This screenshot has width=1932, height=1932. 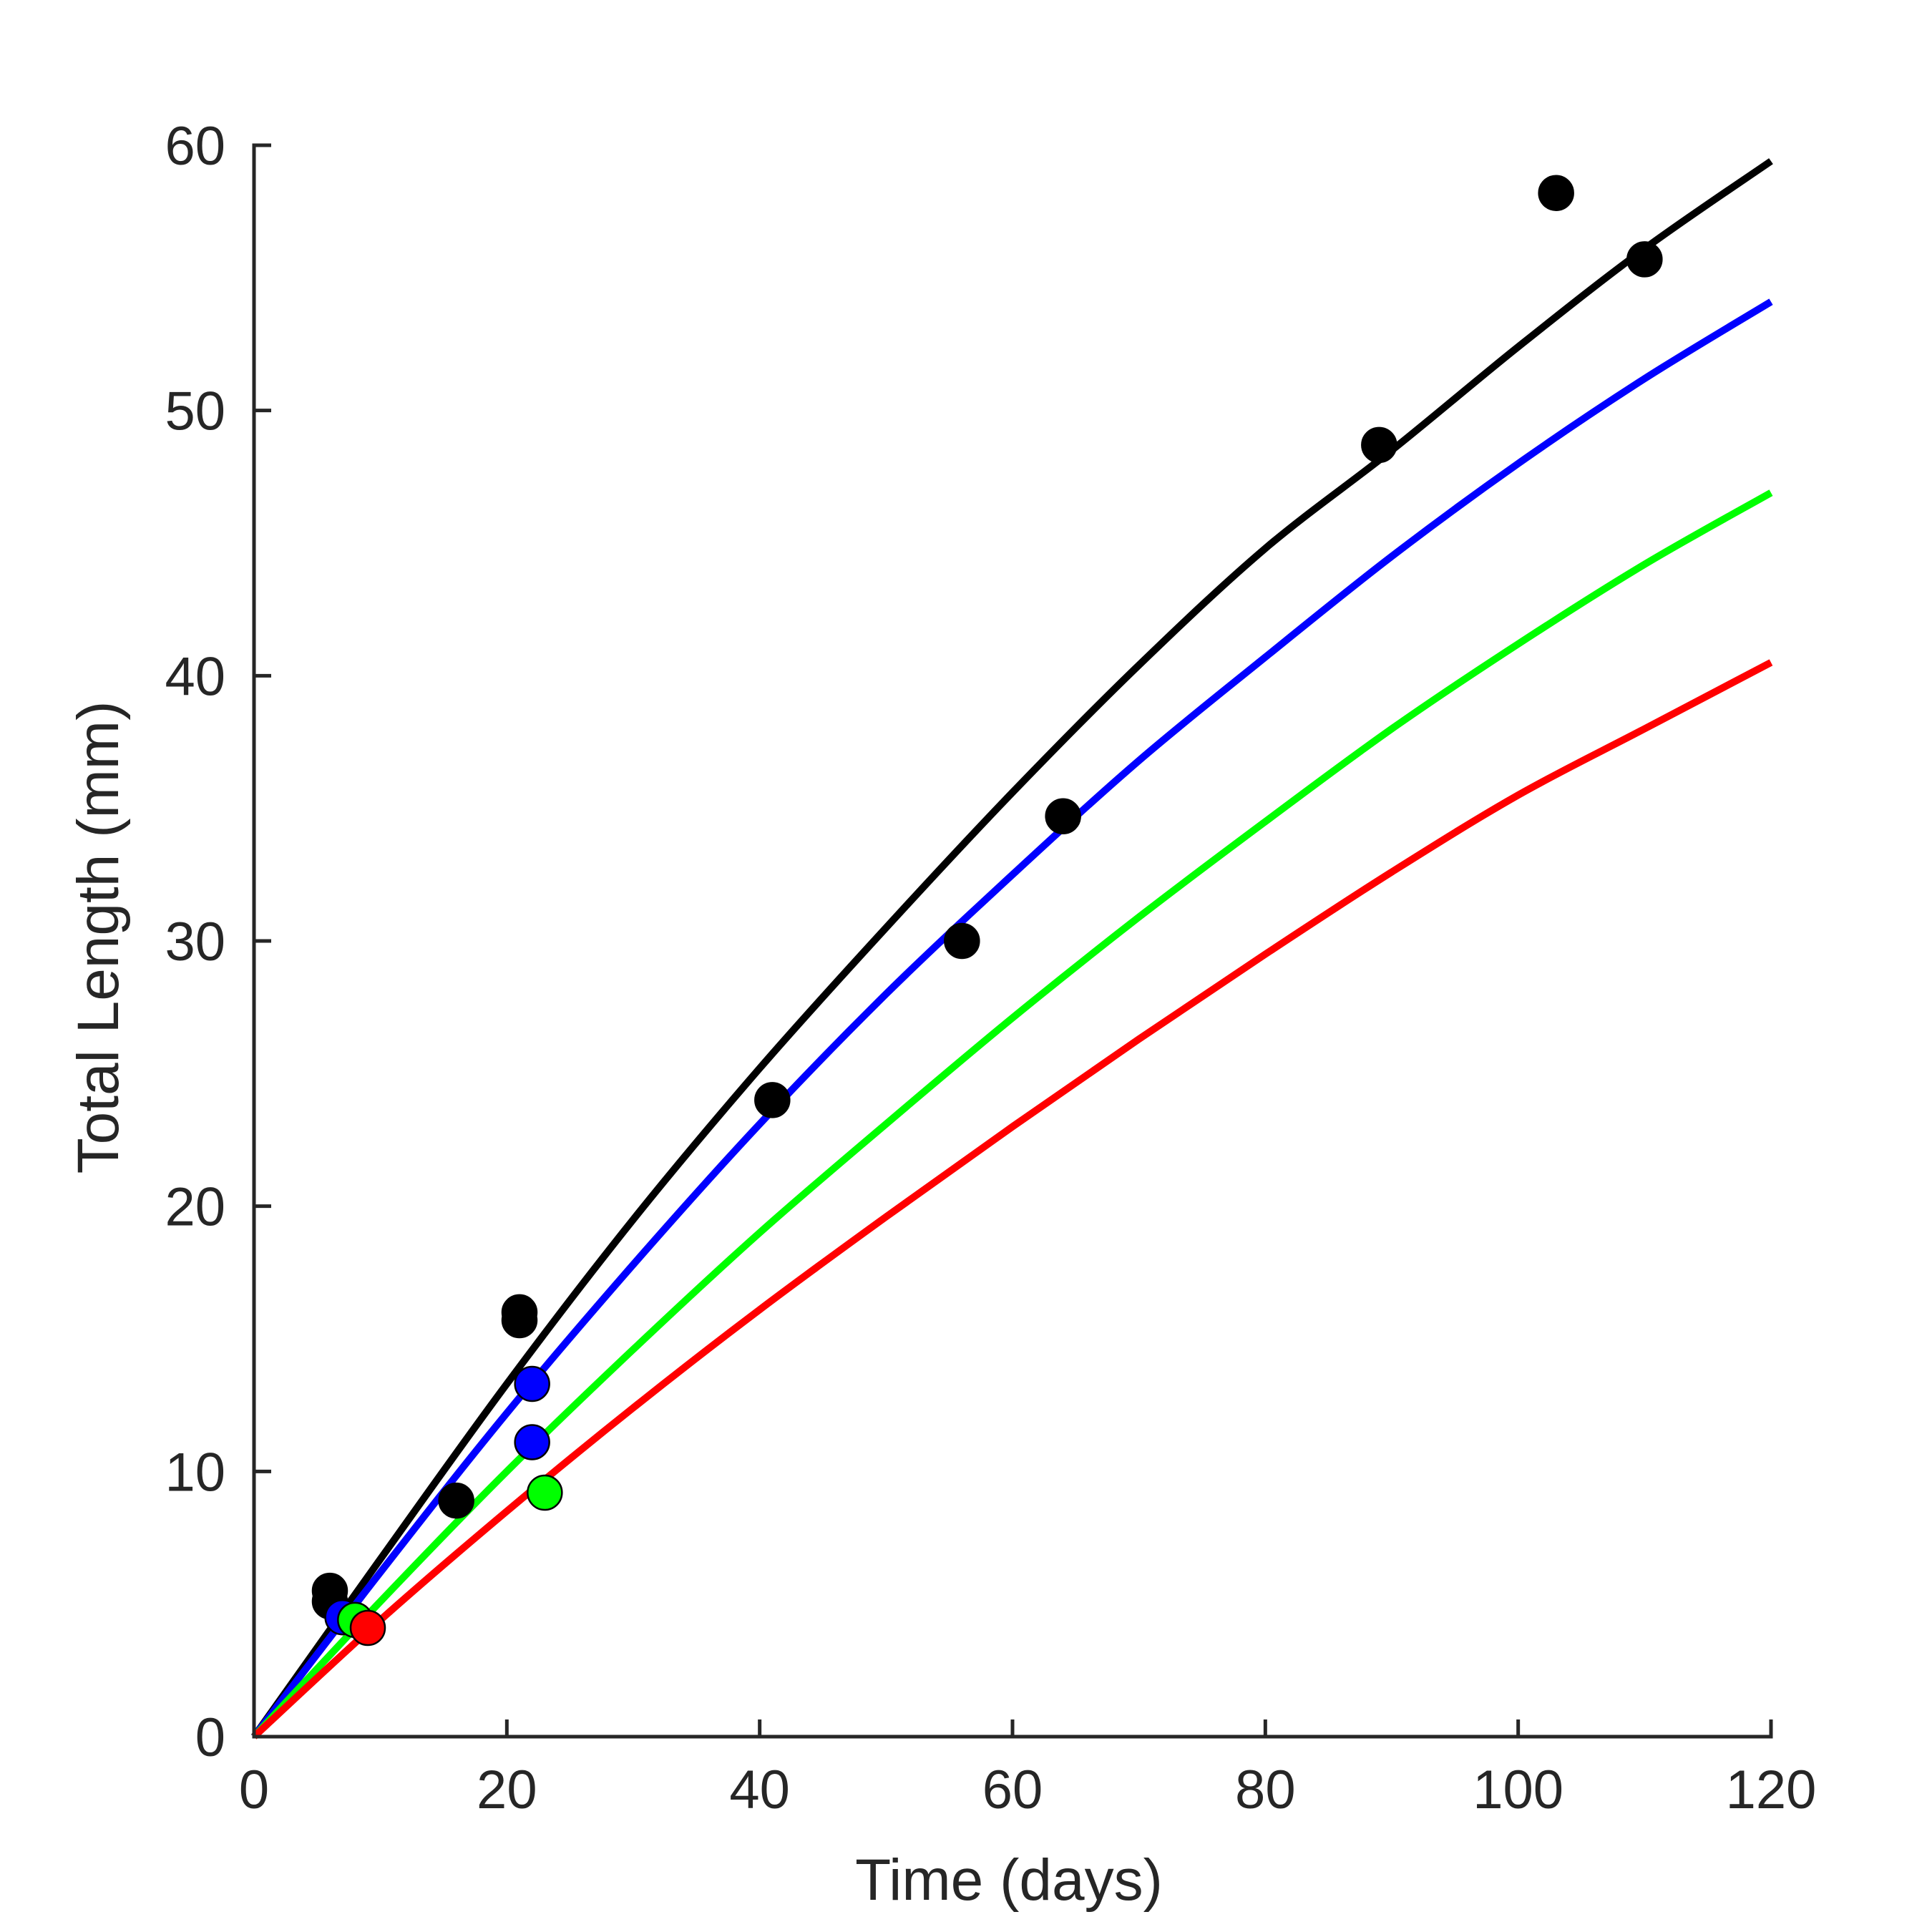 What do you see at coordinates (210, 1737) in the screenshot?
I see `y-tick-label-0: 0` at bounding box center [210, 1737].